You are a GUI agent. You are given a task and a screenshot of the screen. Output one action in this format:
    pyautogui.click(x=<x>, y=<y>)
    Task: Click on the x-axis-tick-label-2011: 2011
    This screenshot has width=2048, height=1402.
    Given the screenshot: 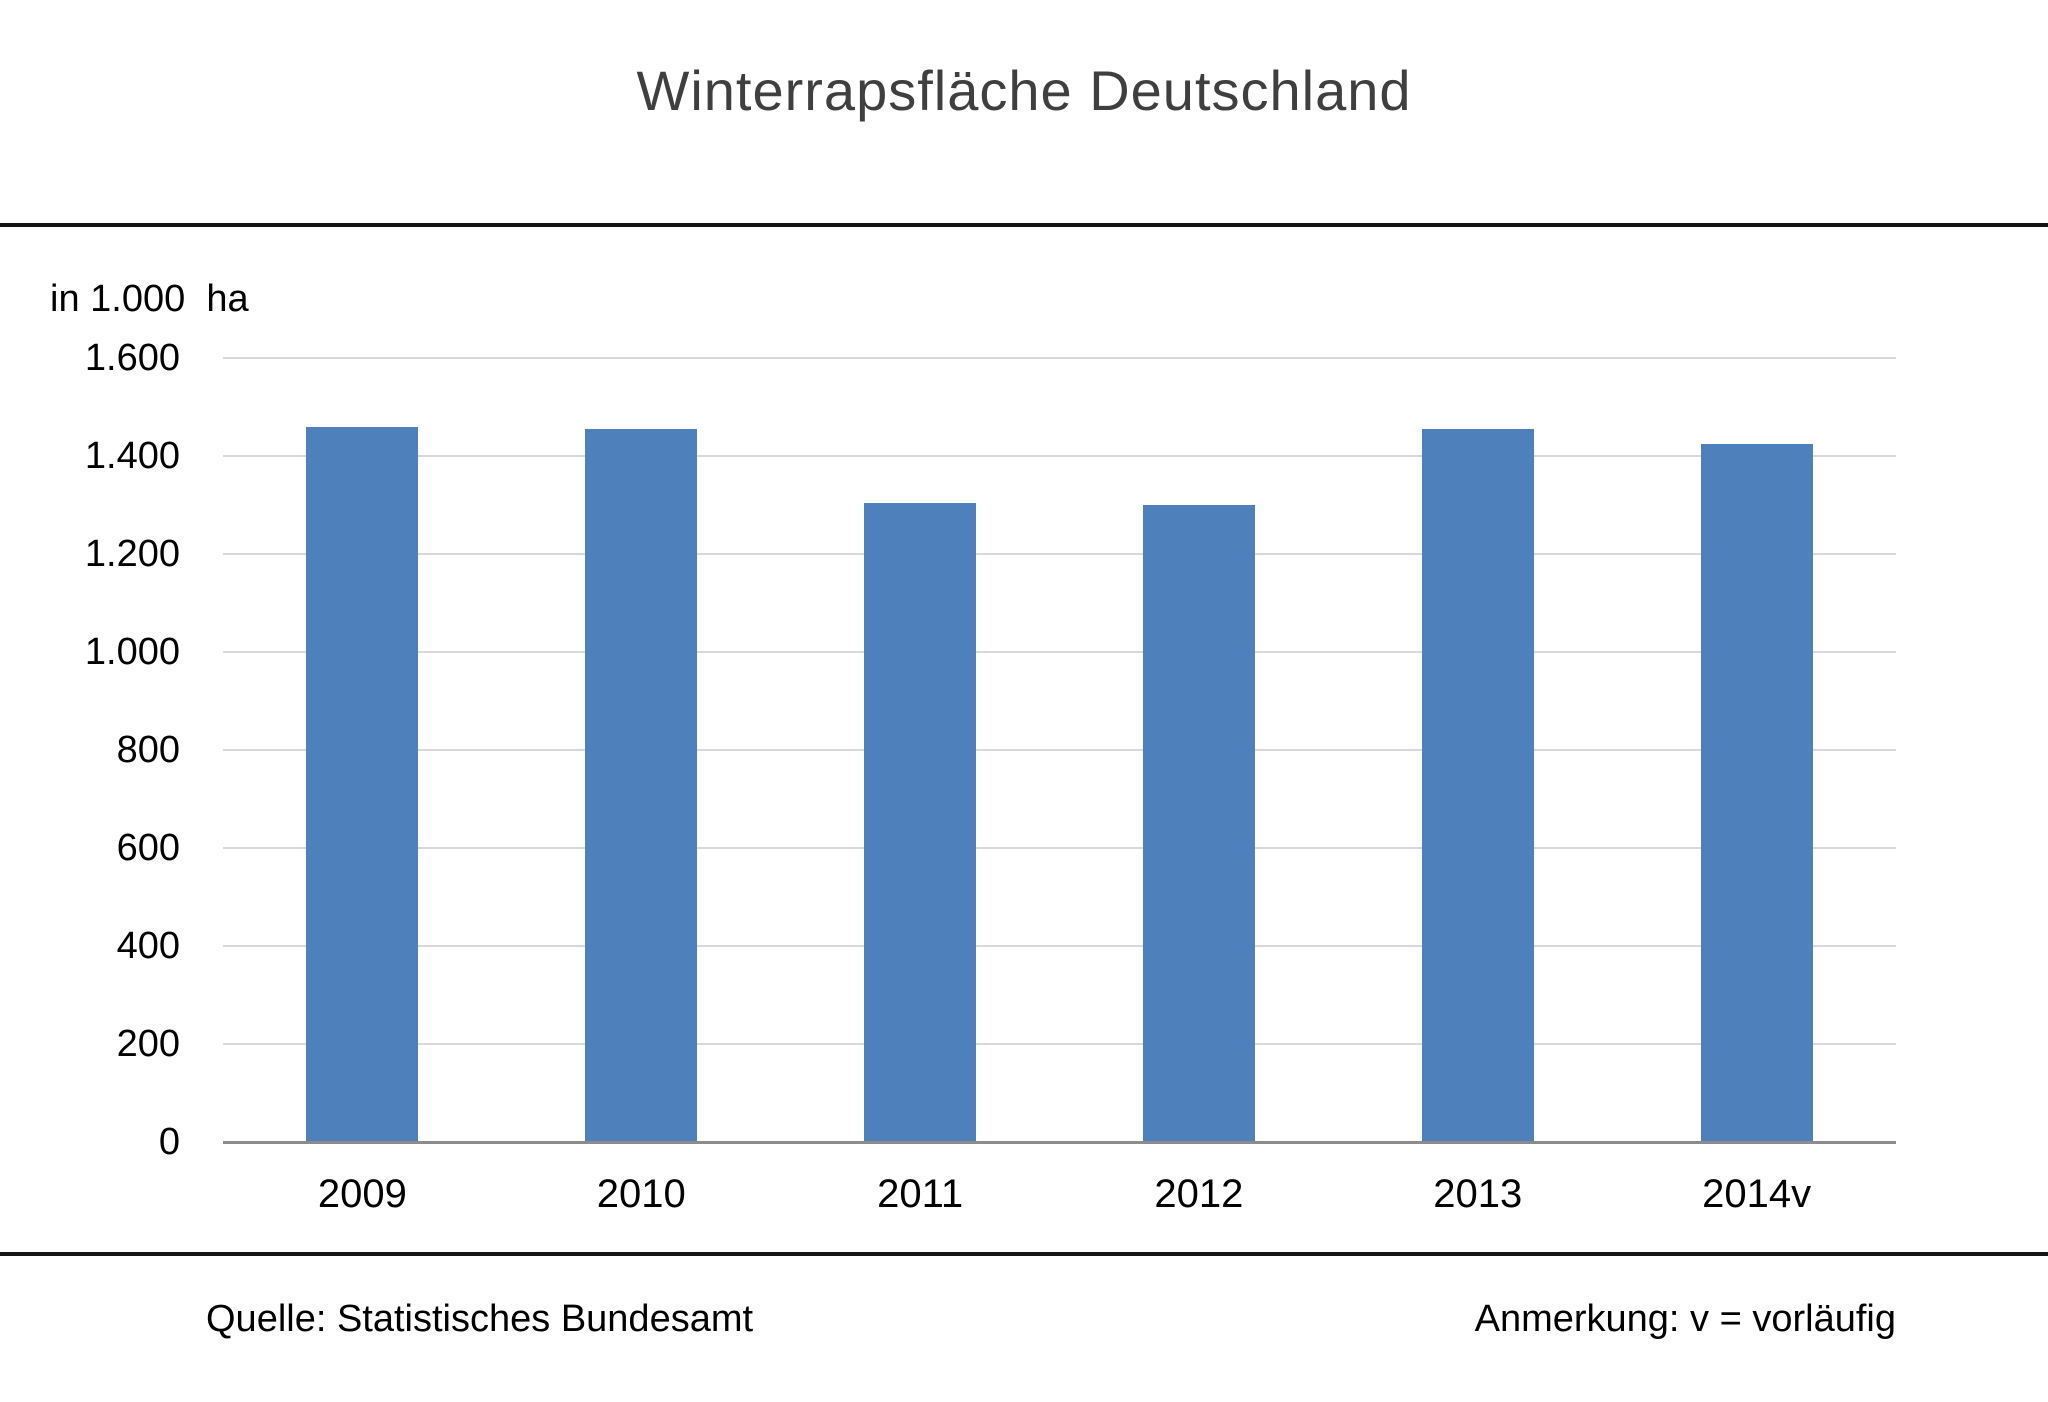 What is the action you would take?
    pyautogui.click(x=920, y=1194)
    